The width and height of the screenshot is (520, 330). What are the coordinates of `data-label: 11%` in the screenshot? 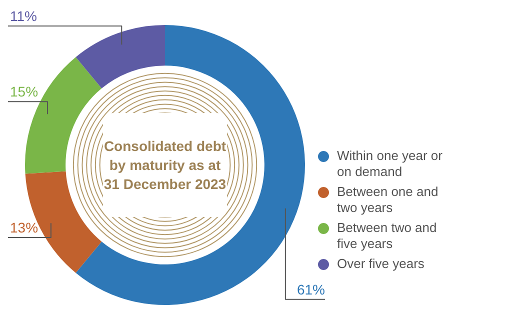 It's located at (23, 16).